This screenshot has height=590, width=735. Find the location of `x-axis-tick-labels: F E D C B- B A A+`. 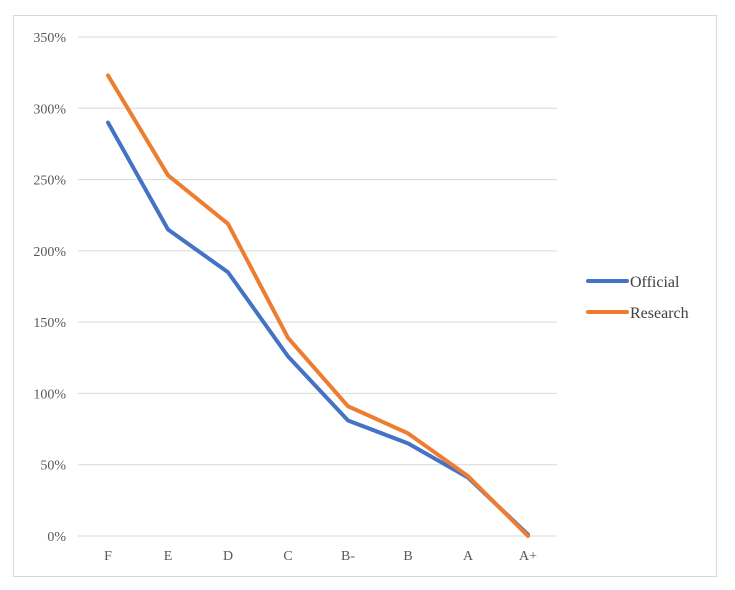

x-axis-tick-labels: F E D C B- B A A+ is located at coordinates (320, 556).